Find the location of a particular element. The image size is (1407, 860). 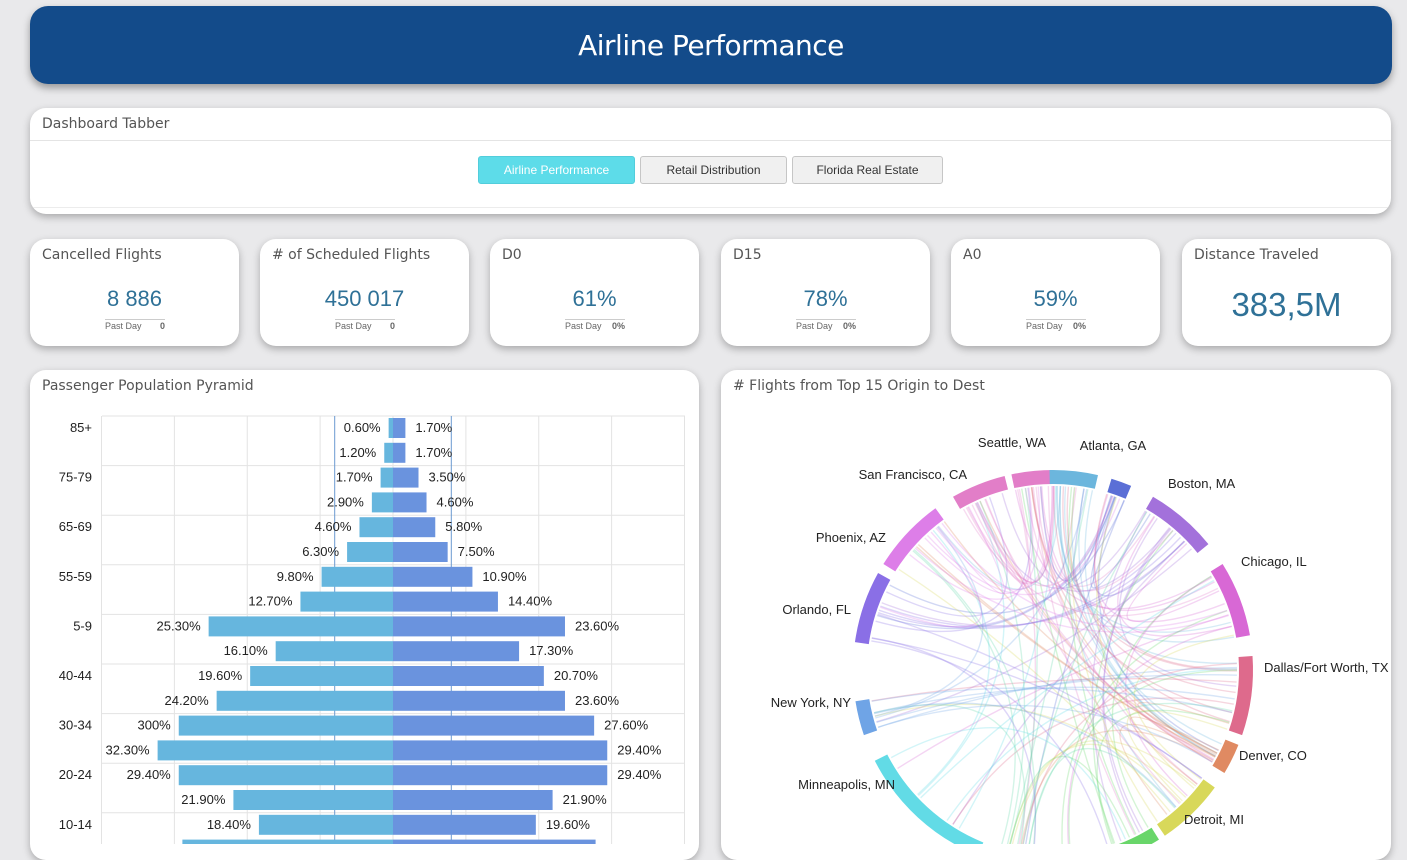

data-label-right: 5.80% is located at coordinates (463, 526).